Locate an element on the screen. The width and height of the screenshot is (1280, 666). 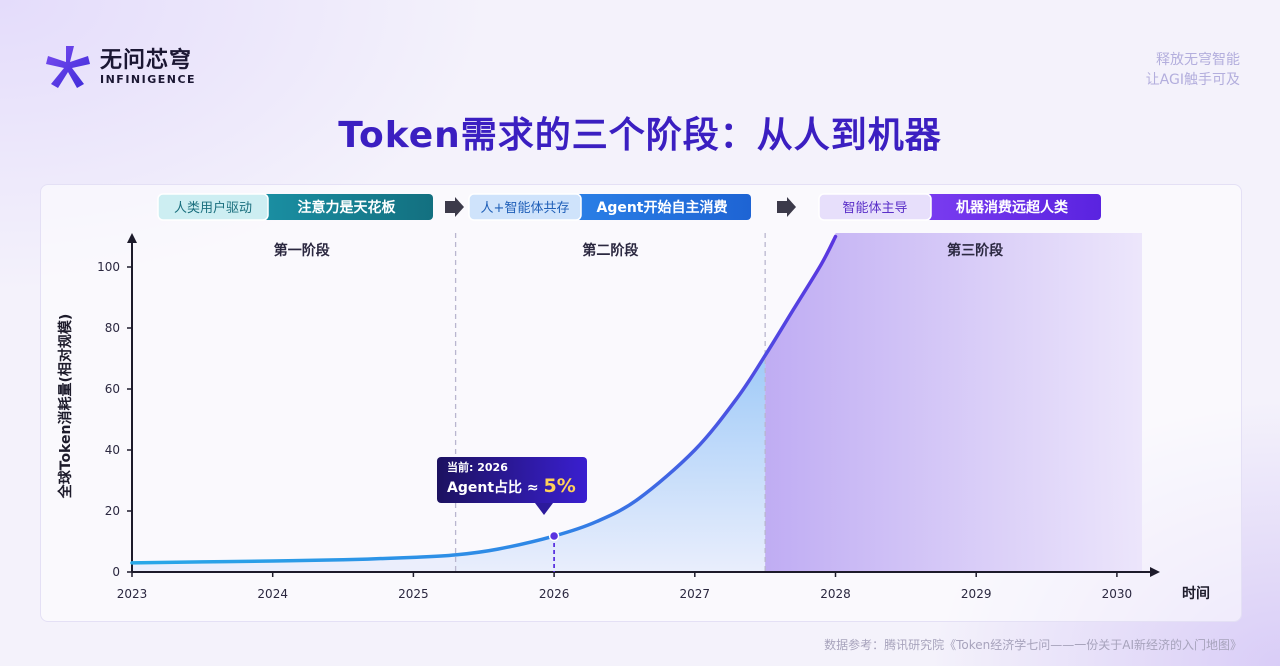
source-note: 数据参考：腾讯研究院《Token经济学七问——一份关于AI新经济的入门地图》 is located at coordinates (1033, 645).